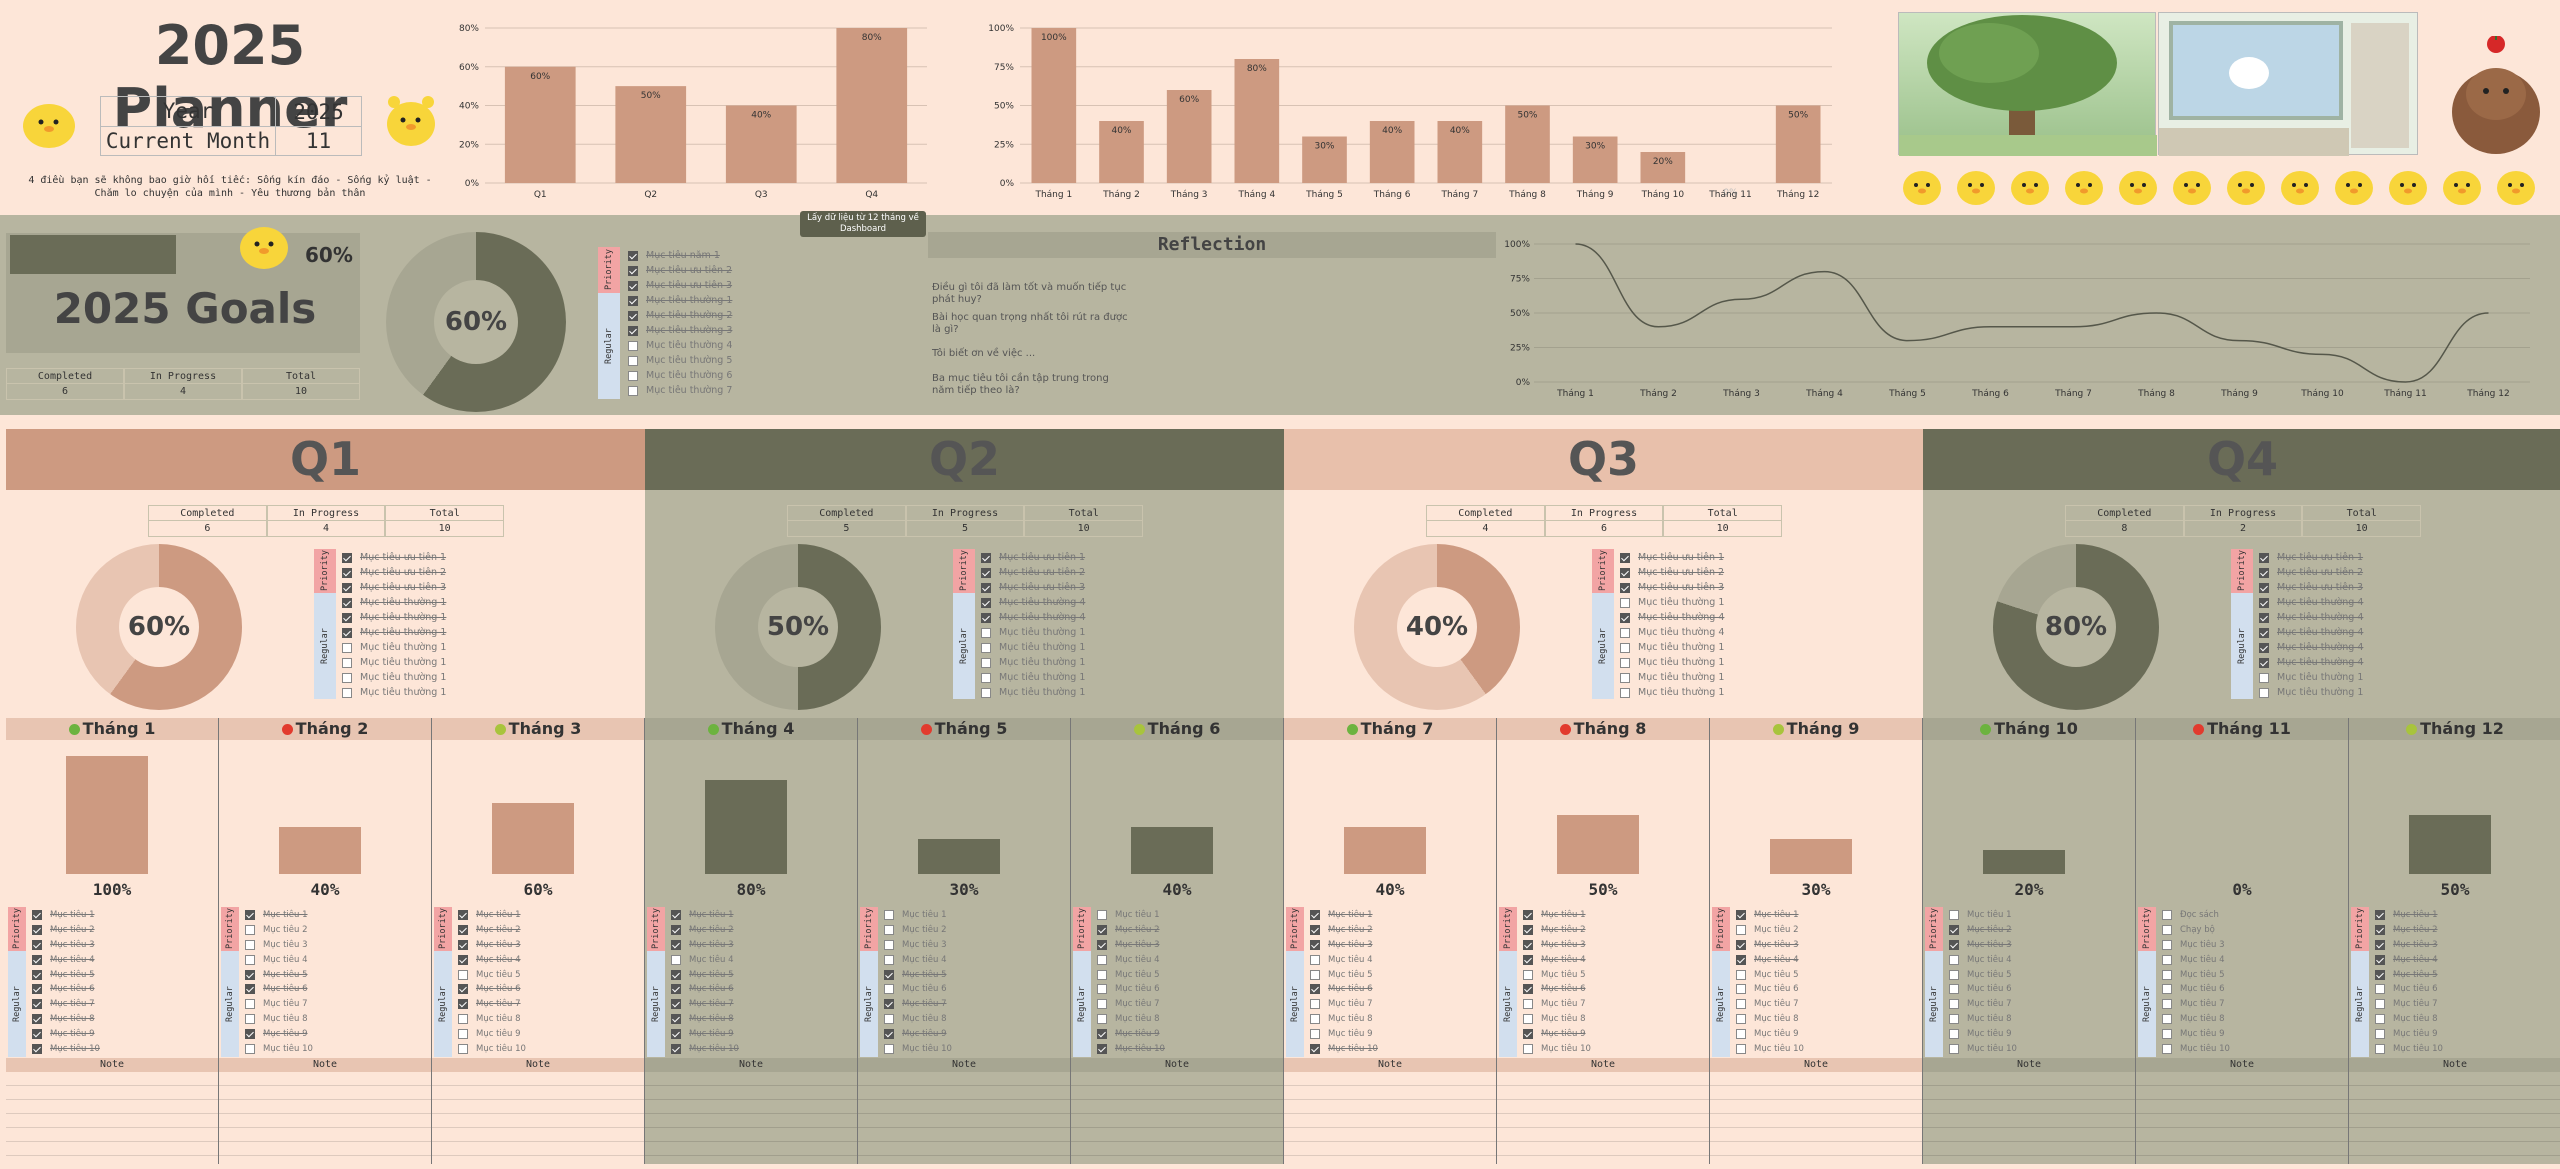  What do you see at coordinates (778, 315) in the screenshot?
I see `checklist-item: Mục tiêu thường 2` at bounding box center [778, 315].